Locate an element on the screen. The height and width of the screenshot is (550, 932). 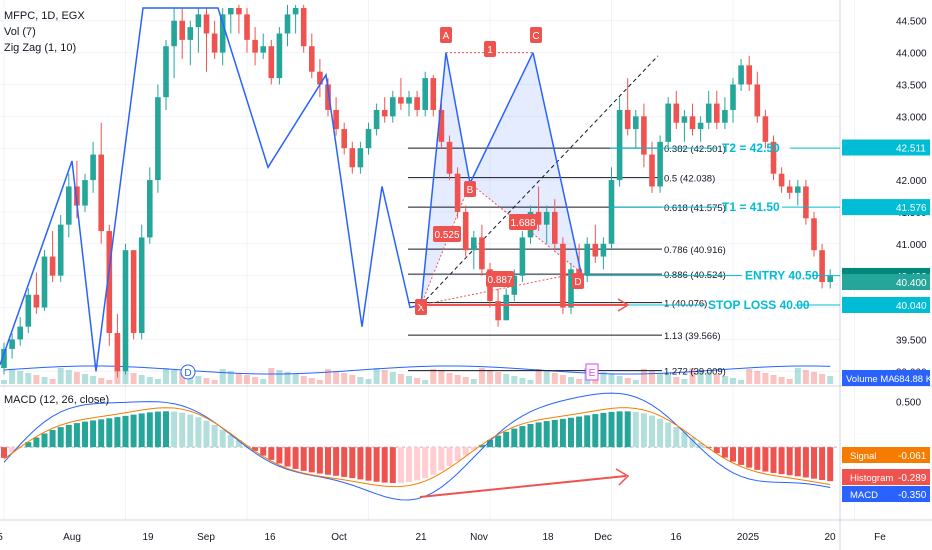
price-axis-tick-label: 39.500 is located at coordinates (911, 340).